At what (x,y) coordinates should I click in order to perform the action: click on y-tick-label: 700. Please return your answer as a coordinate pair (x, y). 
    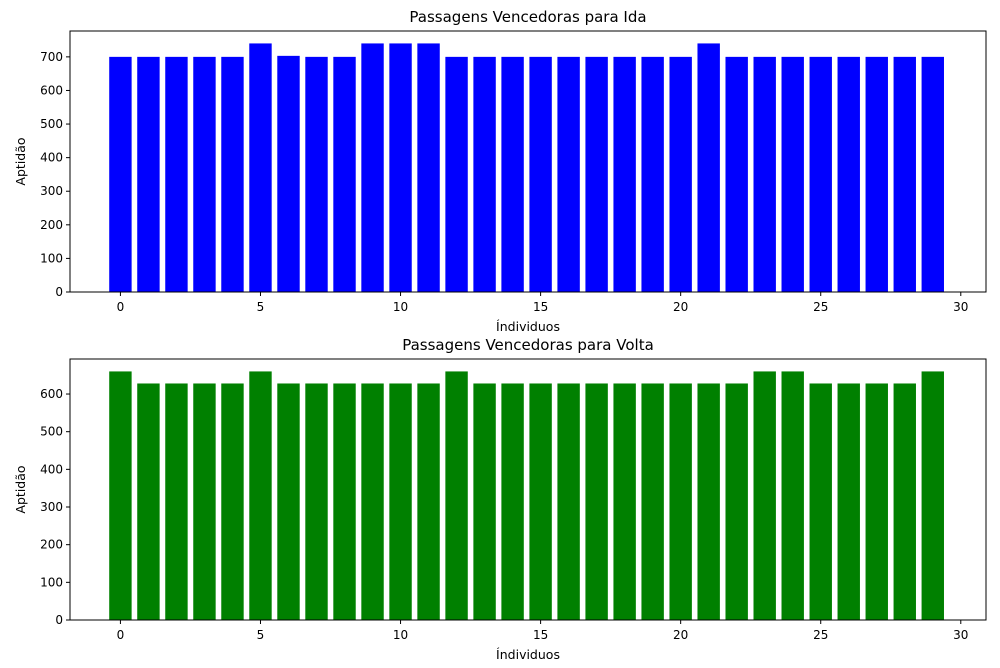
    Looking at the image, I should click on (51, 57).